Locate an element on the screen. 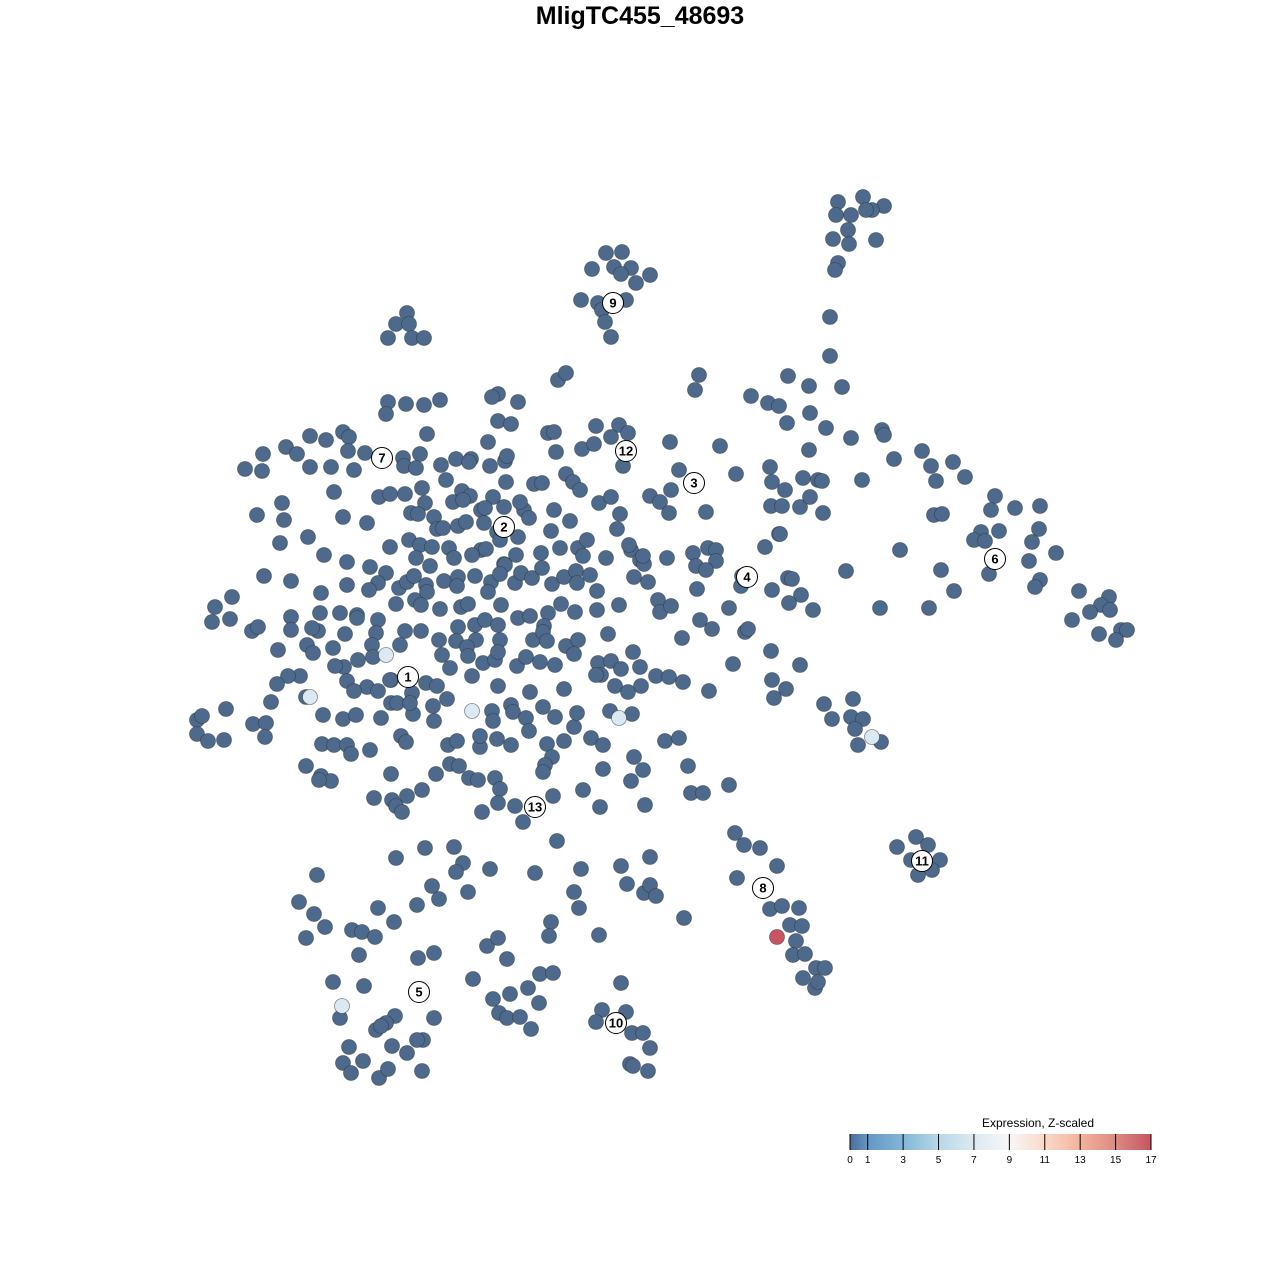 This screenshot has width=1280, height=1280. cluster-label-4: 4 is located at coordinates (747, 577).